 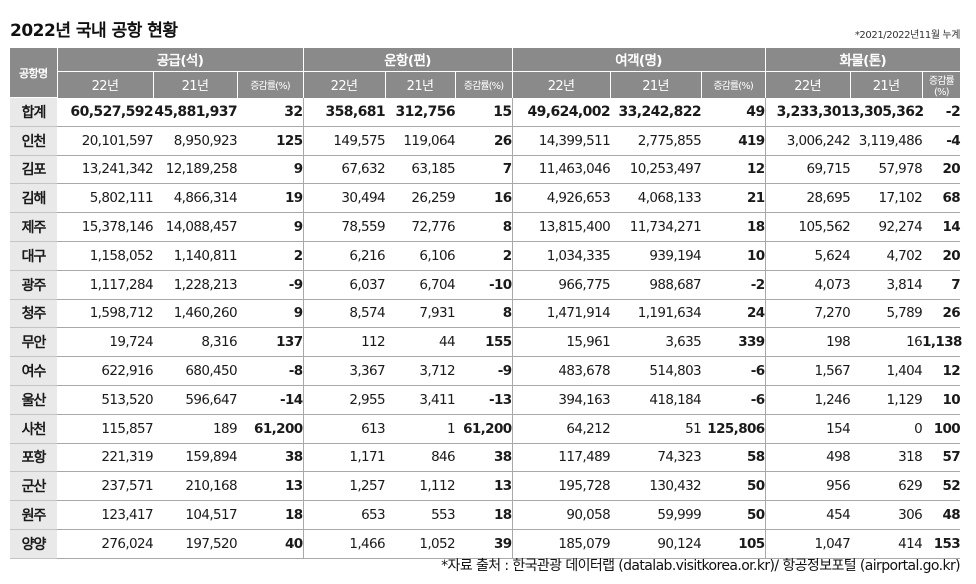 I want to click on value-cell: 20,101,597, so click(x=105, y=141).